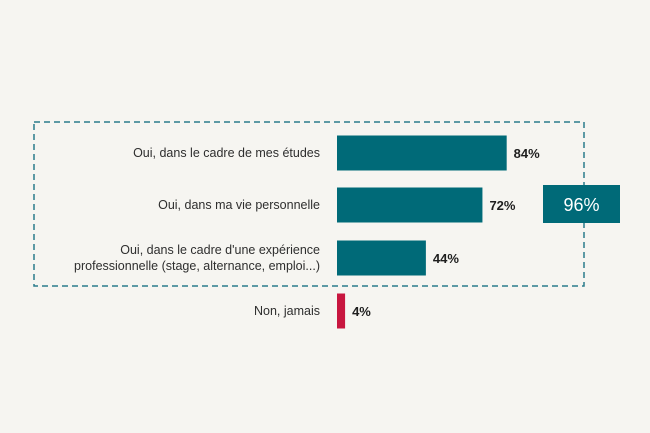  What do you see at coordinates (220, 250) in the screenshot?
I see `category-label-2-line-0: Oui, dans le cadre d'une expérience` at bounding box center [220, 250].